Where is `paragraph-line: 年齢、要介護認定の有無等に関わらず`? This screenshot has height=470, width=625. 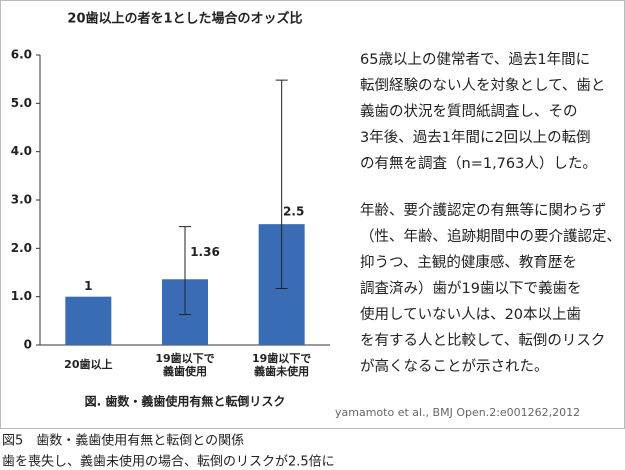 paragraph-line: 年齢、要介護認定の有無等に関わらず is located at coordinates (483, 210).